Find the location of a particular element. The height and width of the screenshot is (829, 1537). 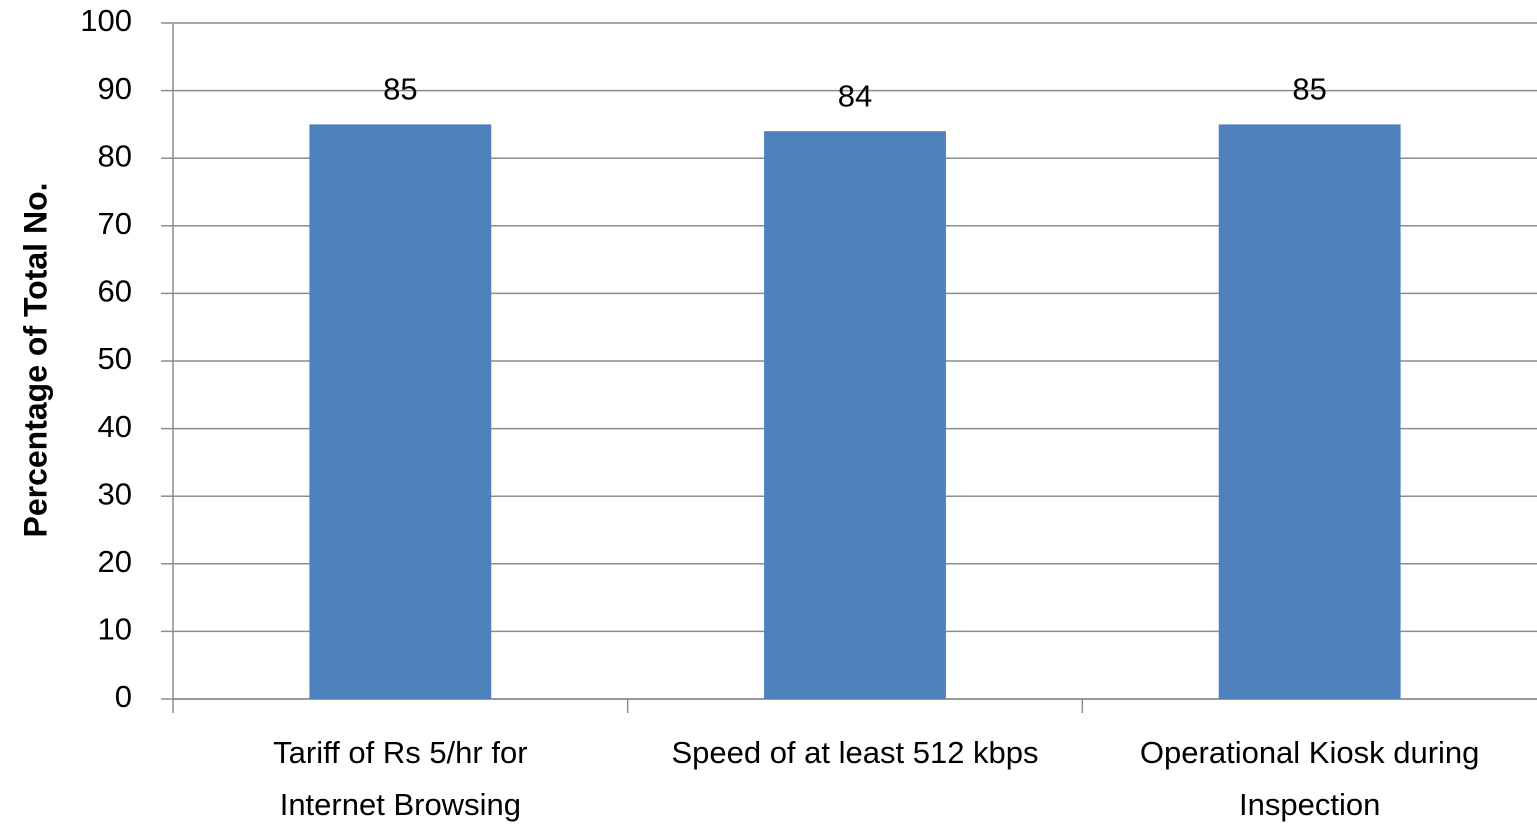

x-tick-label: Operational Kiosk during is located at coordinates (1309, 752).